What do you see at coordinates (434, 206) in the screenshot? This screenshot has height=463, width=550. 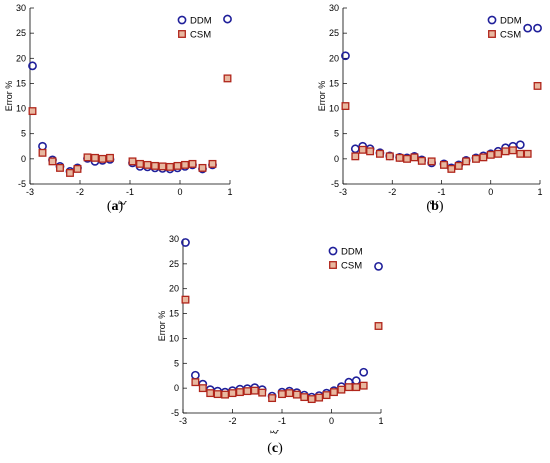 I see `panel-label: (b)` at bounding box center [434, 206].